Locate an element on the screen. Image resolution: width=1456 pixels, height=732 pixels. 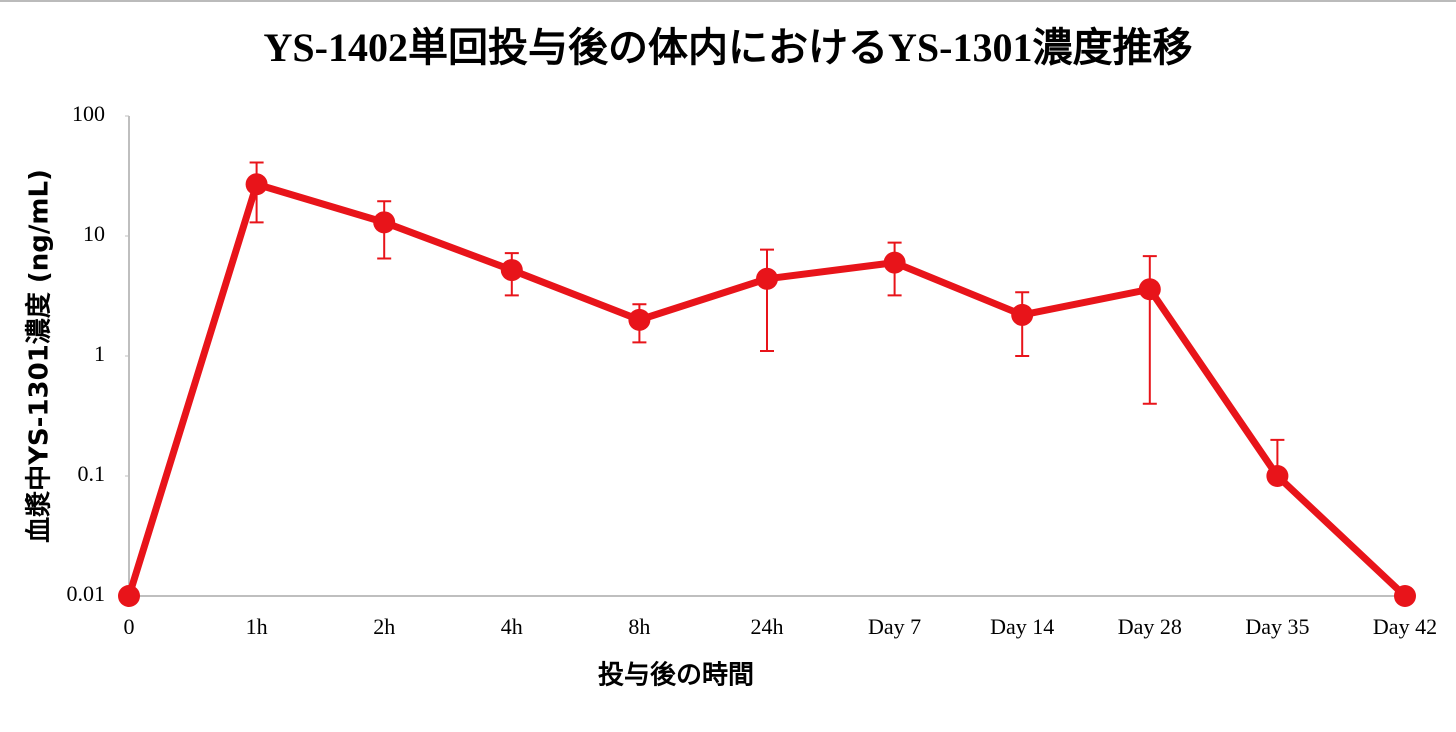
x-tick-label: Day 7 is located at coordinates (894, 626).